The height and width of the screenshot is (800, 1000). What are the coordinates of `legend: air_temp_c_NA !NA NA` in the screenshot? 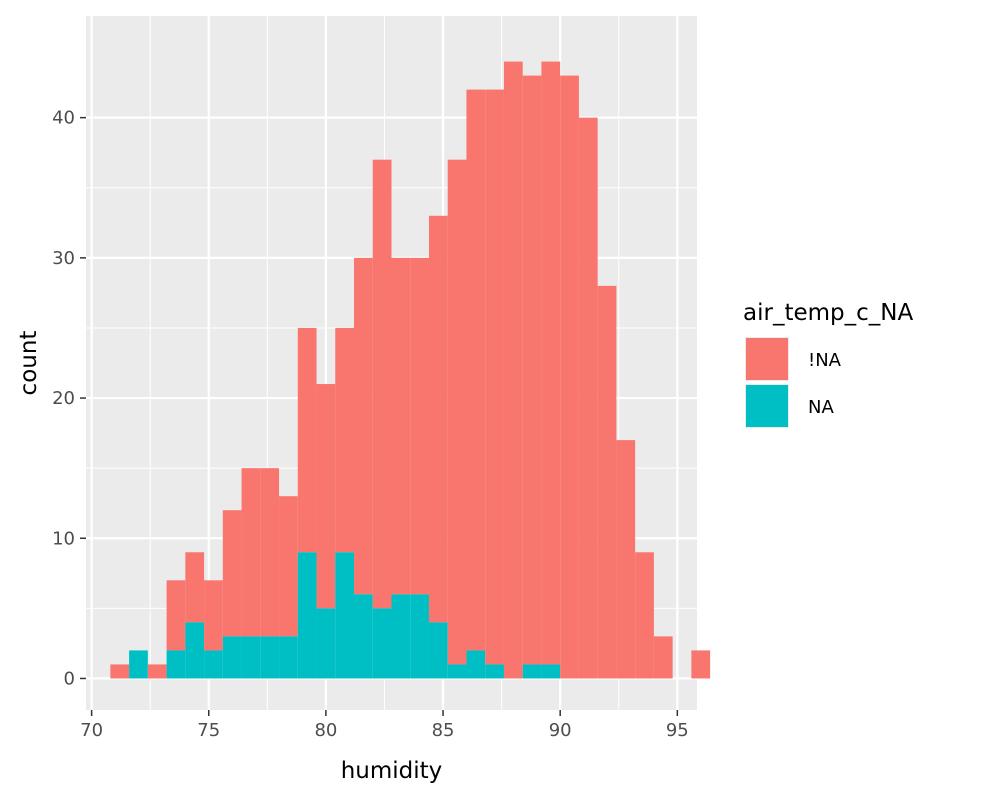 It's located at (828, 364).